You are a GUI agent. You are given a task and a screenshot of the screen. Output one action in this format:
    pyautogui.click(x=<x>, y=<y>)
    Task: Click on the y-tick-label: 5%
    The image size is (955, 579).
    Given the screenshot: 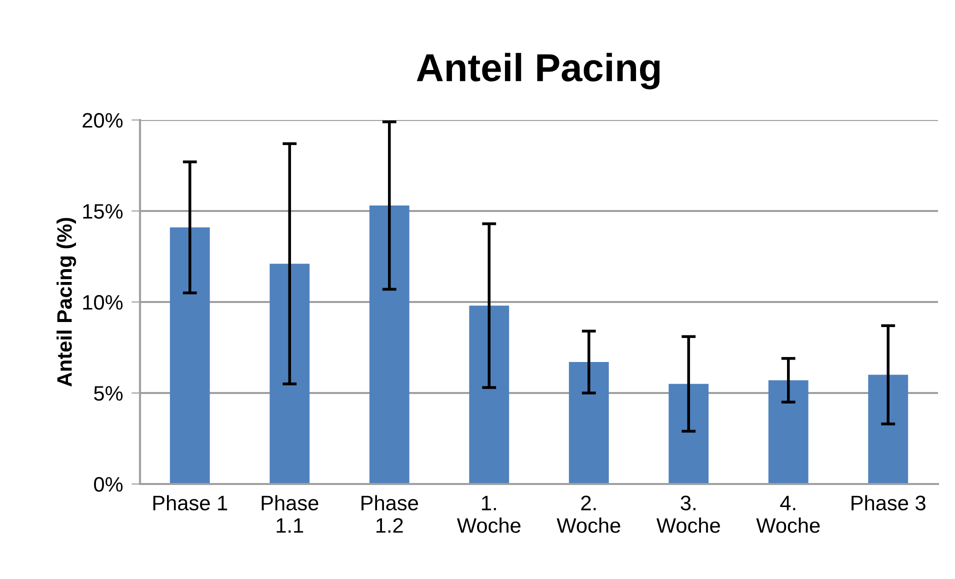 What is the action you would take?
    pyautogui.click(x=108, y=393)
    